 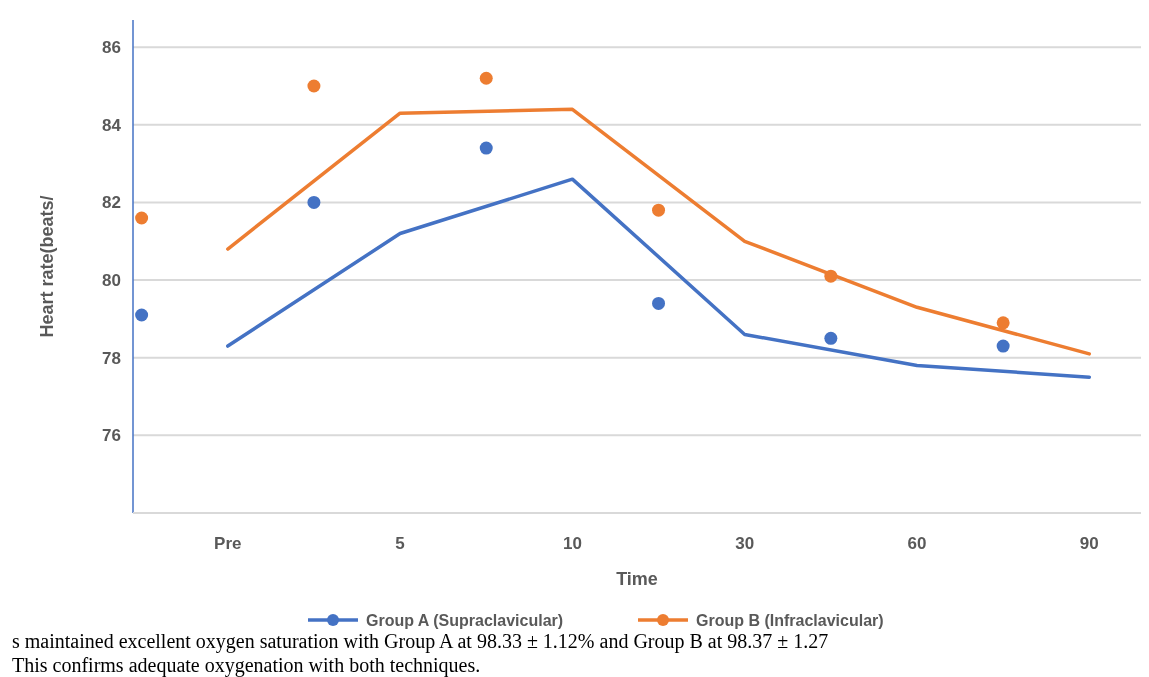 I want to click on text: This confirms adequate oxygenation with both techniques., so click(x=246, y=665).